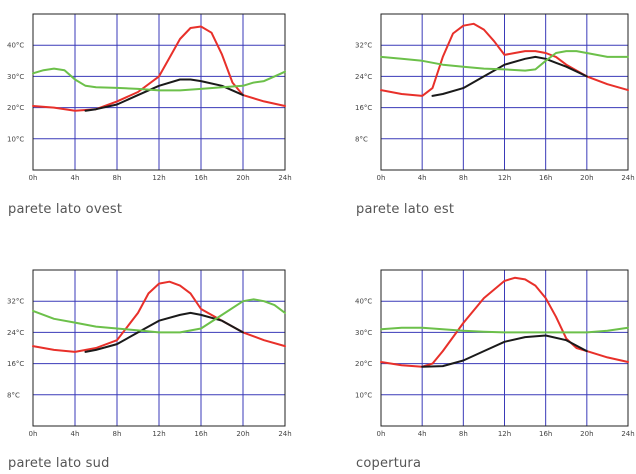  What do you see at coordinates (59, 463) in the screenshot?
I see `chart-caption-sud: parete lato sud` at bounding box center [59, 463].